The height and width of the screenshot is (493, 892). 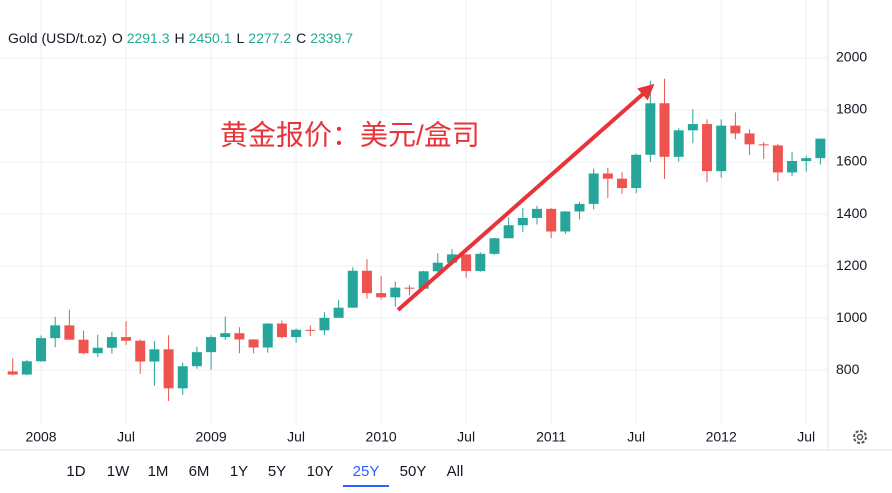 I want to click on x-tick-label: 2012, so click(x=721, y=437).